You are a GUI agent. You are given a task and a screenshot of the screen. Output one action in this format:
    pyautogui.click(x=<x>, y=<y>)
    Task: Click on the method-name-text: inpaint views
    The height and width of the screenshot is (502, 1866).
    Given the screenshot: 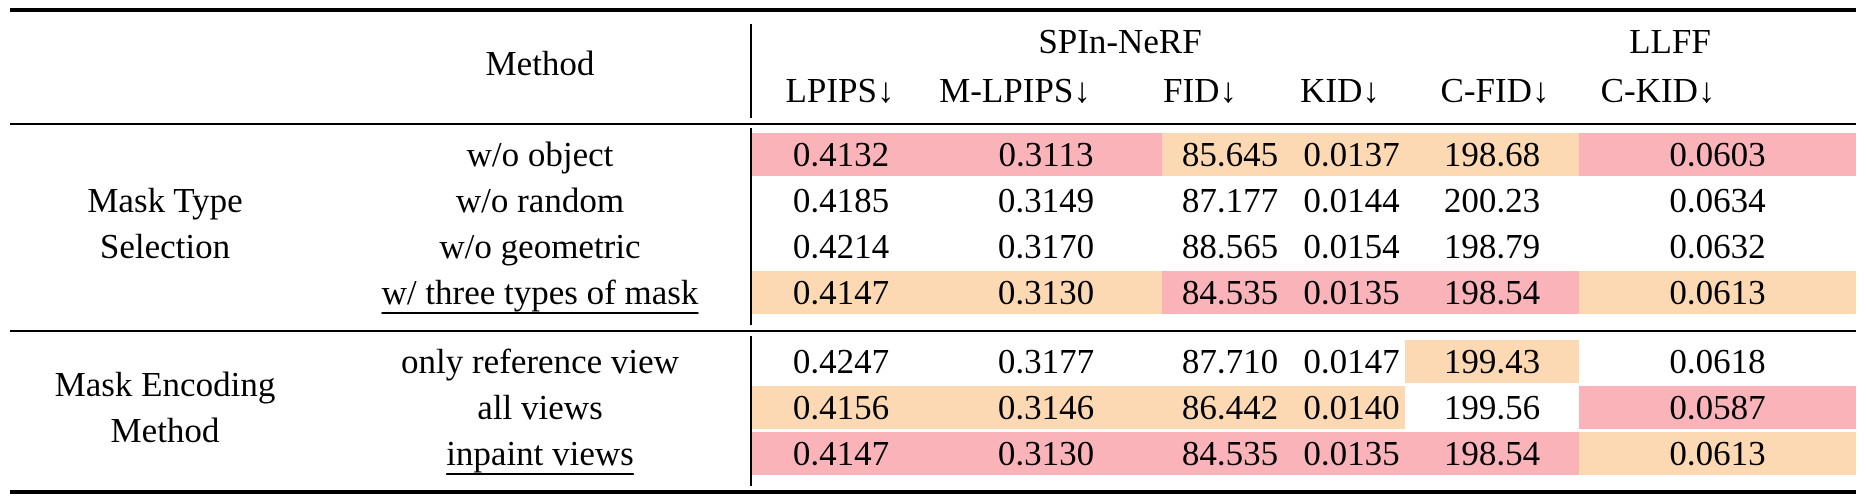 What is the action you would take?
    pyautogui.click(x=540, y=453)
    